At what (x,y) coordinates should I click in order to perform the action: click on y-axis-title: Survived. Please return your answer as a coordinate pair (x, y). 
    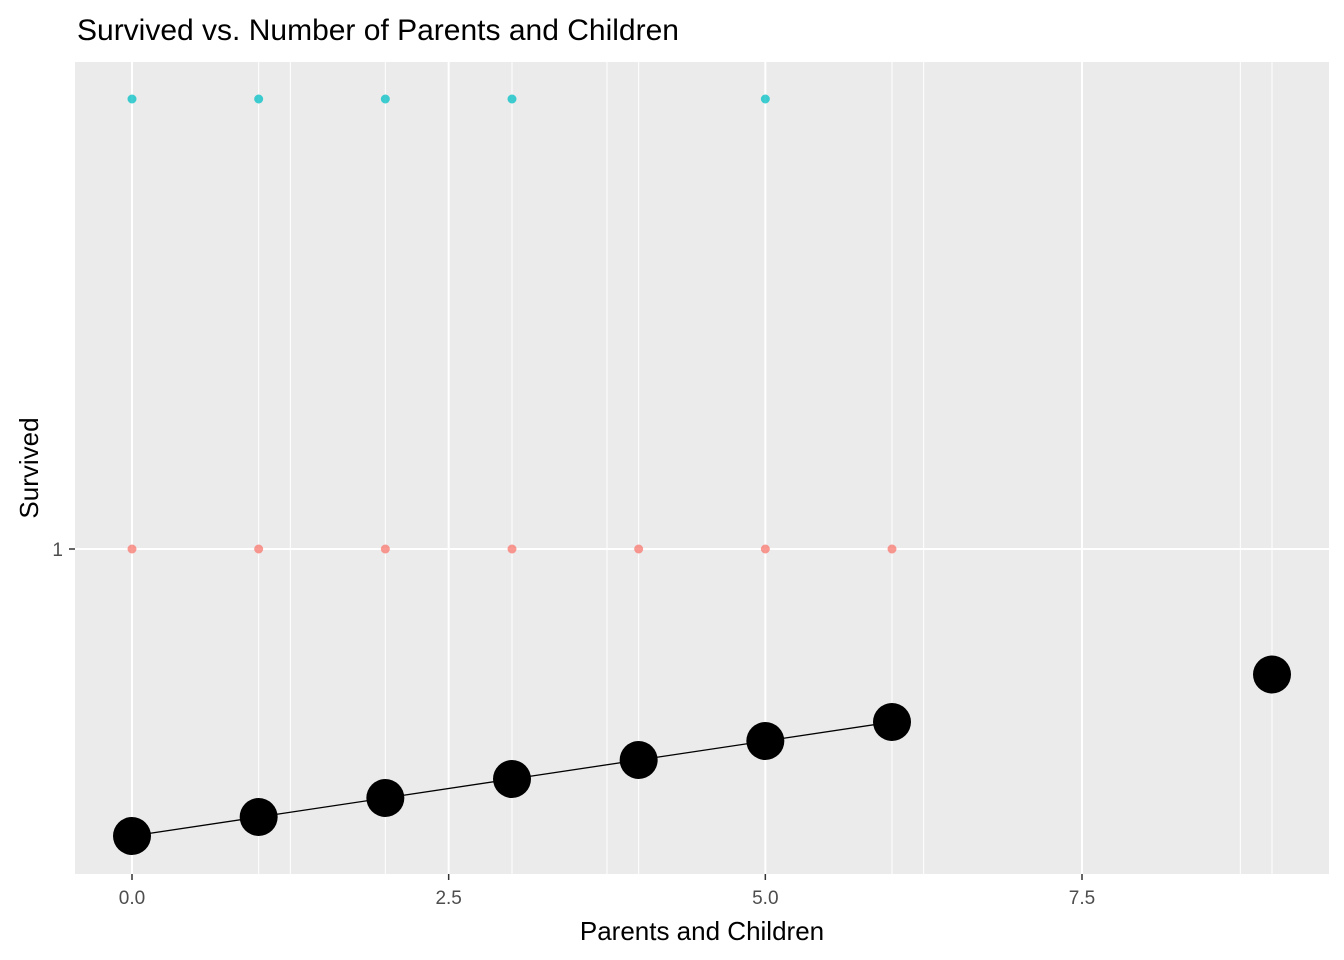
    Looking at the image, I should click on (29, 467).